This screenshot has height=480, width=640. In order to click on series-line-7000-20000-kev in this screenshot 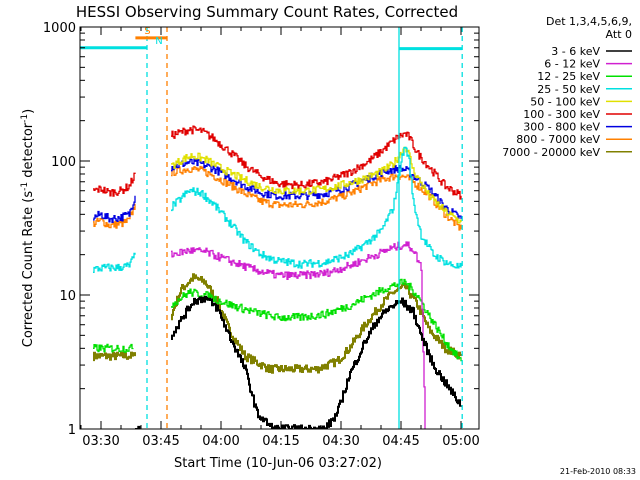, I will do `click(114, 356)`.